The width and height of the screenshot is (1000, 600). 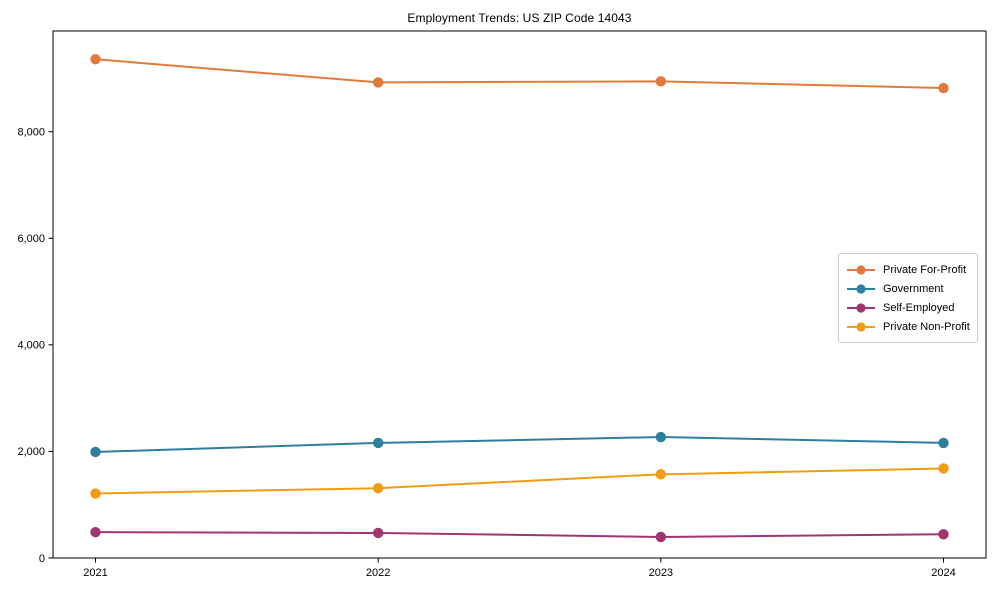 I want to click on y-tick-label: 2,000, so click(x=31, y=452).